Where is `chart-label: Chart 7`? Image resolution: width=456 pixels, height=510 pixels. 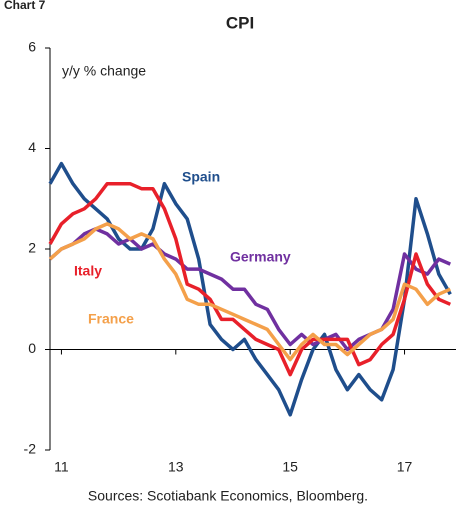
chart-label: Chart 7 is located at coordinates (25, 6).